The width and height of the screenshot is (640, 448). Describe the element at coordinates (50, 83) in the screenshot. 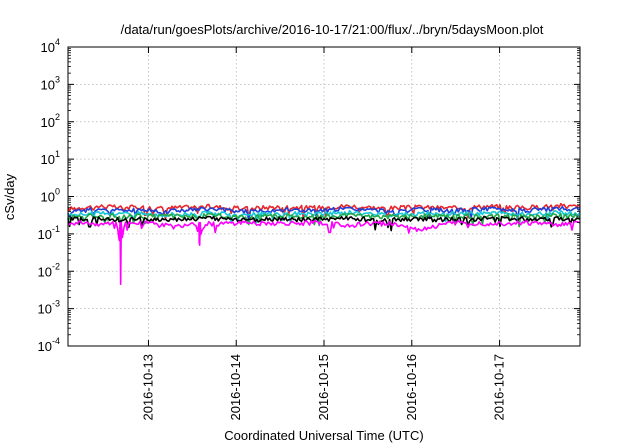

I see `y-tick-label: 10³` at that location.